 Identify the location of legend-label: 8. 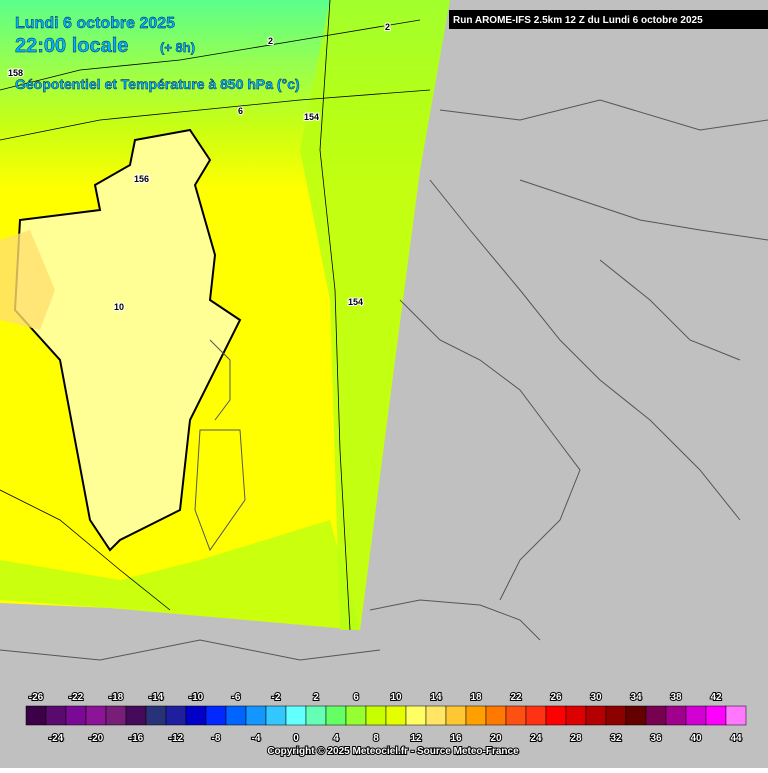
(376, 738).